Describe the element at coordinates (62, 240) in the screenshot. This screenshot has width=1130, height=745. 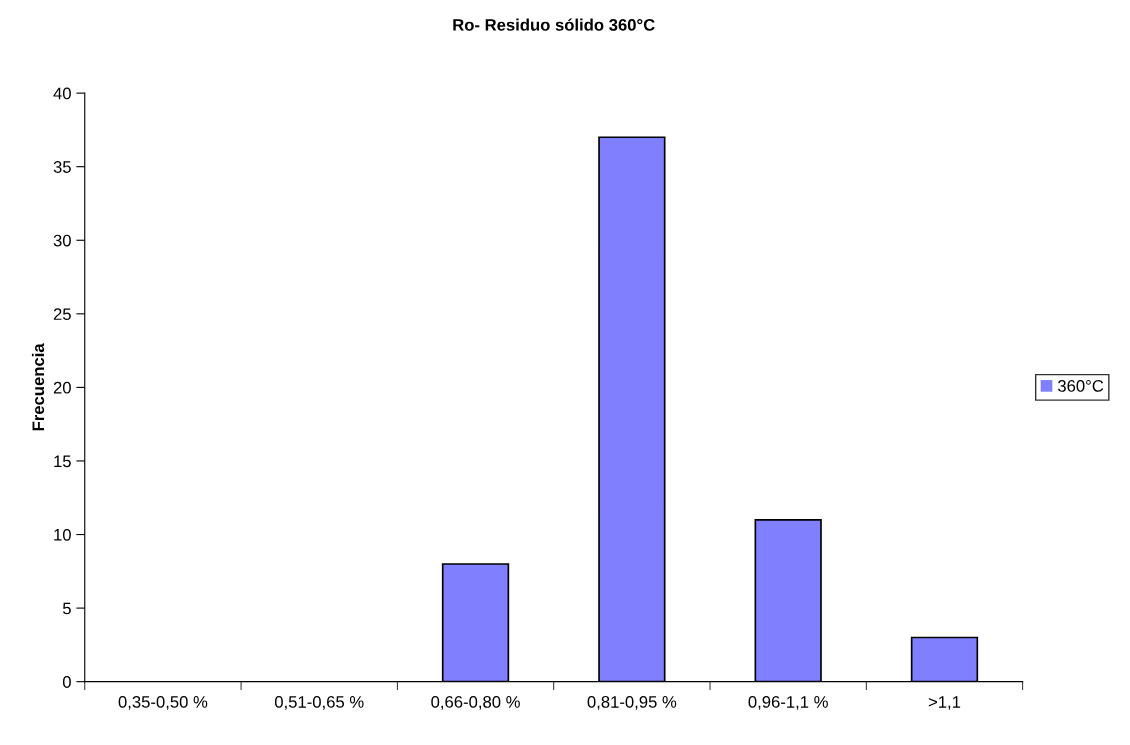
I see `y-tick-label: 30` at that location.